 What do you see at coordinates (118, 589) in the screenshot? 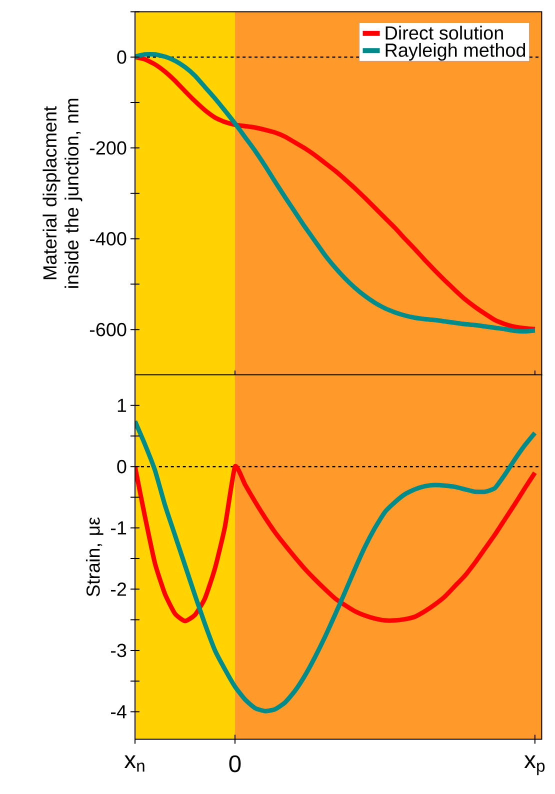
I see `y-tick-label: -2` at bounding box center [118, 589].